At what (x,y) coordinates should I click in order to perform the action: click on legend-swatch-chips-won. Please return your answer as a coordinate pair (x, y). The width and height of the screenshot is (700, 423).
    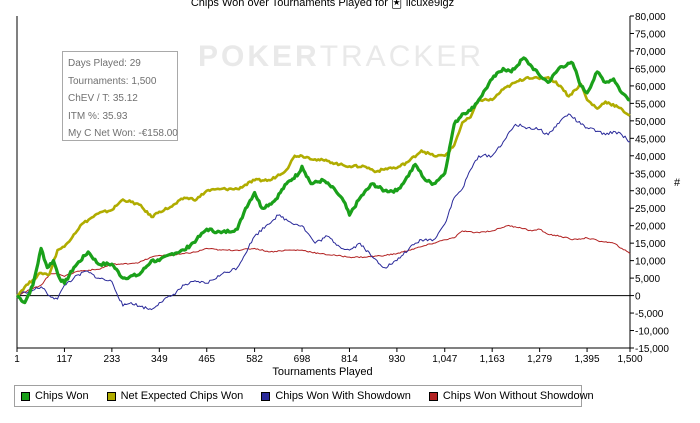
    Looking at the image, I should click on (25, 396).